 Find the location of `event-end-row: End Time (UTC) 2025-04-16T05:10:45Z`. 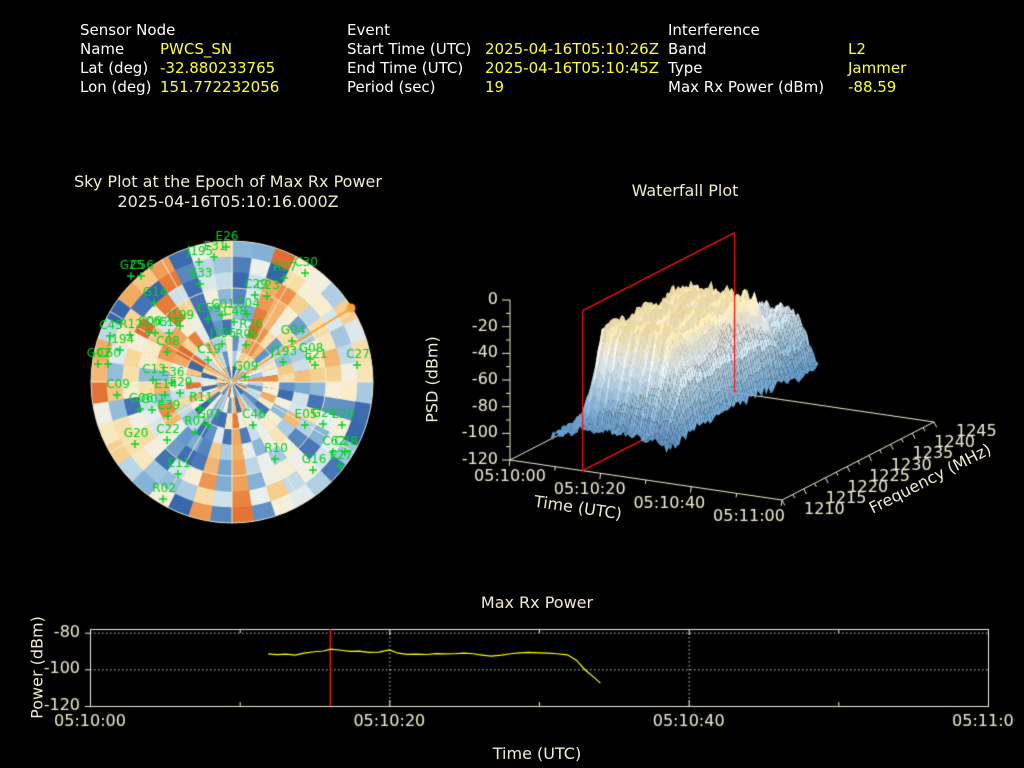

event-end-row: End Time (UTC) 2025-04-16T05:10:45Z is located at coordinates (503, 68).